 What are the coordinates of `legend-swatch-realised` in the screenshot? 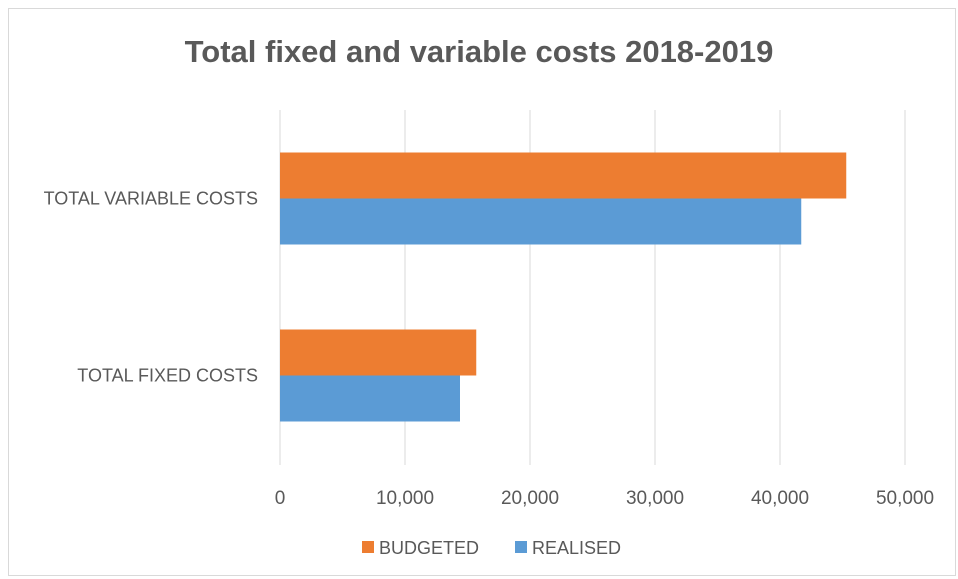 It's located at (521, 547).